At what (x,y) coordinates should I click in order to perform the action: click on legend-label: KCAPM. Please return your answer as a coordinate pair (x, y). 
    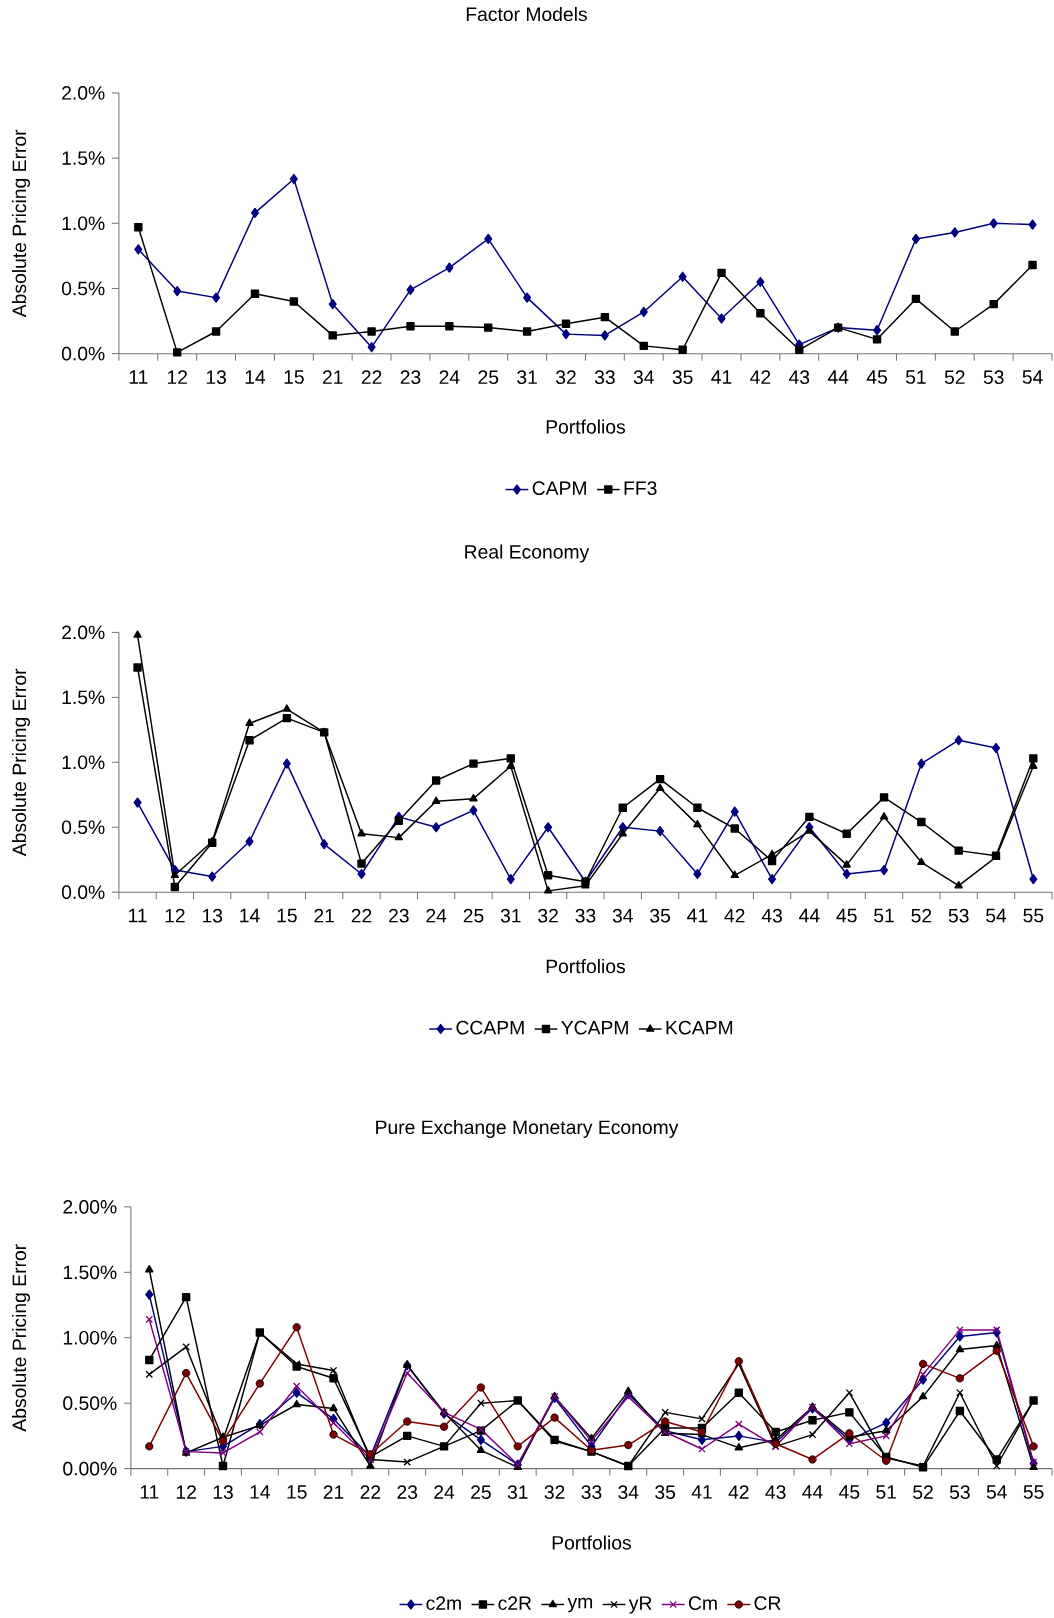
    Looking at the image, I should click on (699, 1027).